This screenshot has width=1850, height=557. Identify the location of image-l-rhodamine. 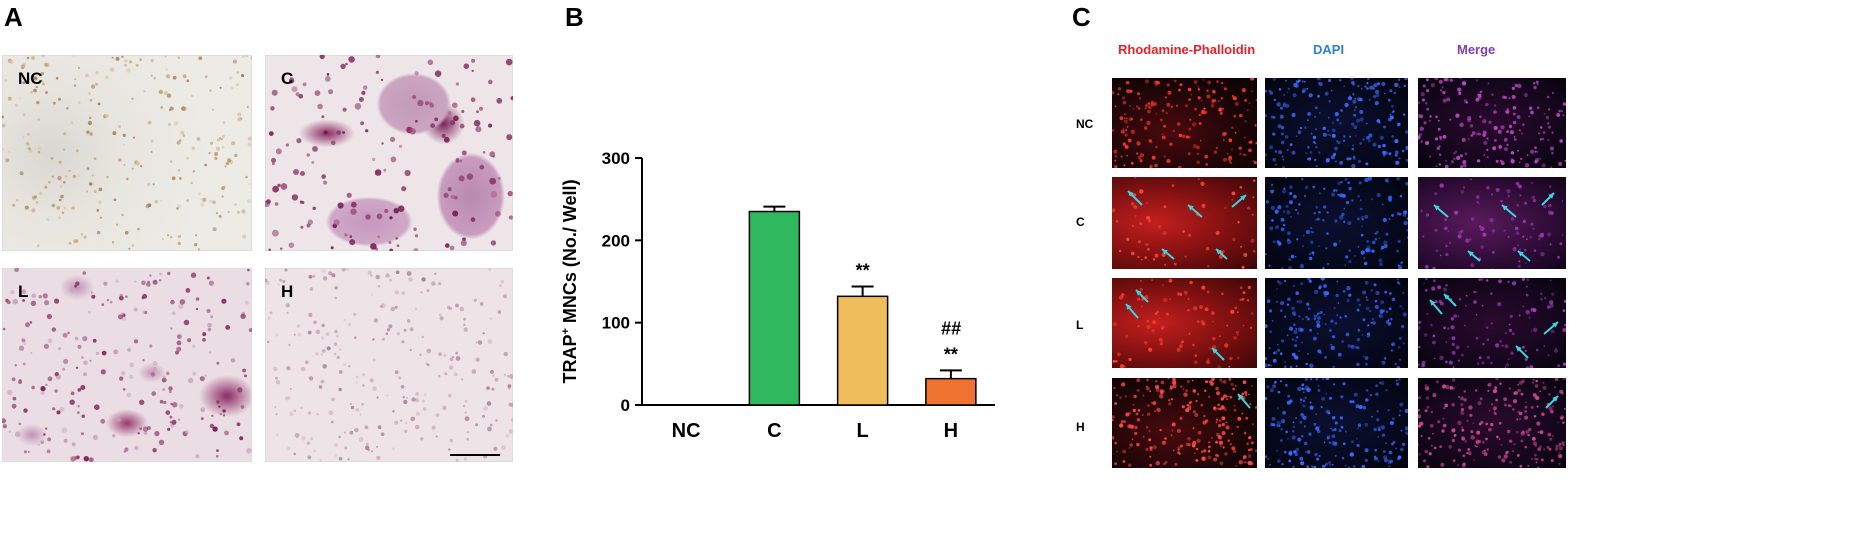
(1184, 323).